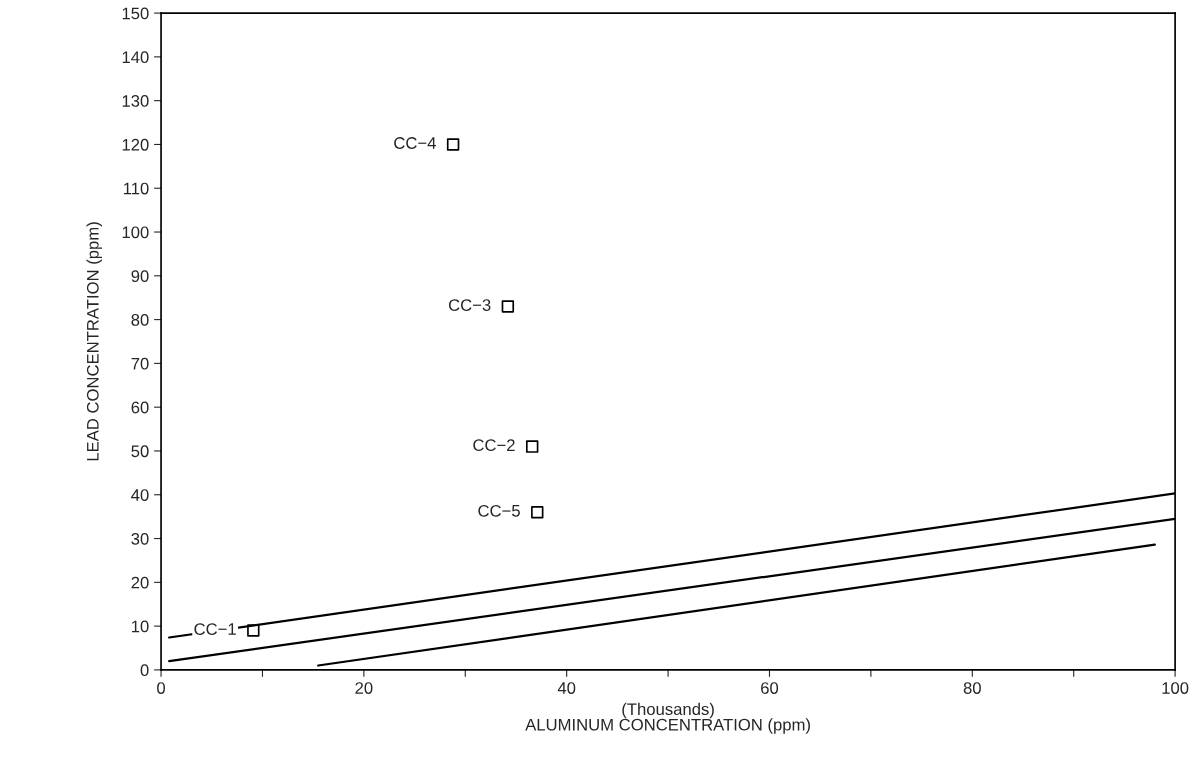 This screenshot has width=1193, height=770. Describe the element at coordinates (135, 232) in the screenshot. I see `y-tick-label: 100` at that location.